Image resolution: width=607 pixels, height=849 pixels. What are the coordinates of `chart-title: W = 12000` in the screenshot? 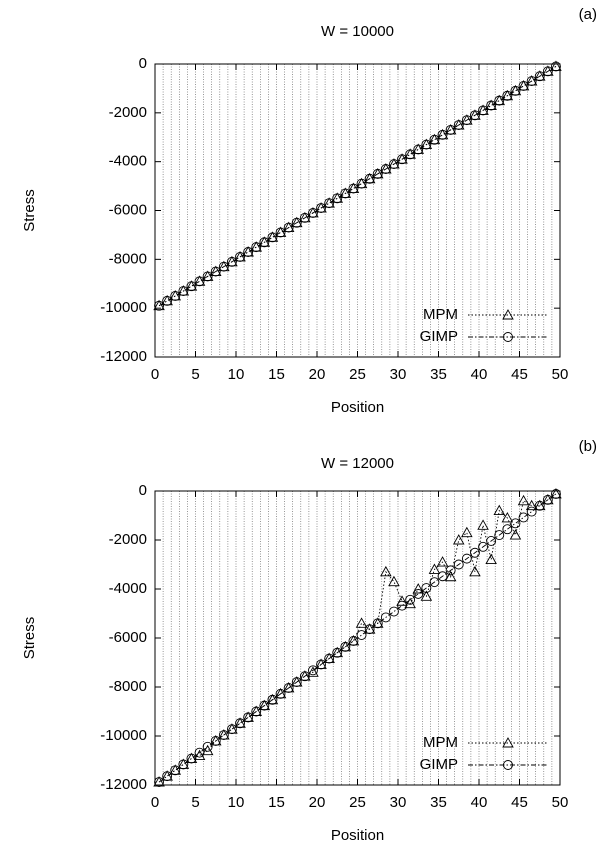 It's located at (357, 463).